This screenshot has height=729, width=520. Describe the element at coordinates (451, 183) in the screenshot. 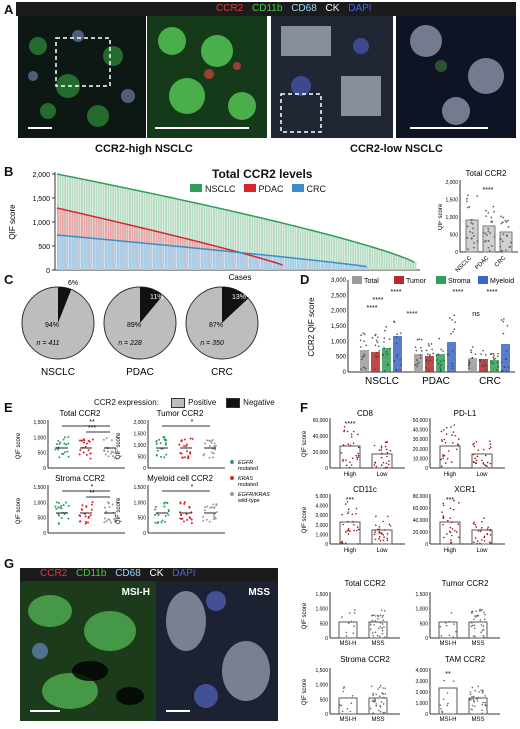

I see `chart-b-inset-ytick: 2,000` at that location.